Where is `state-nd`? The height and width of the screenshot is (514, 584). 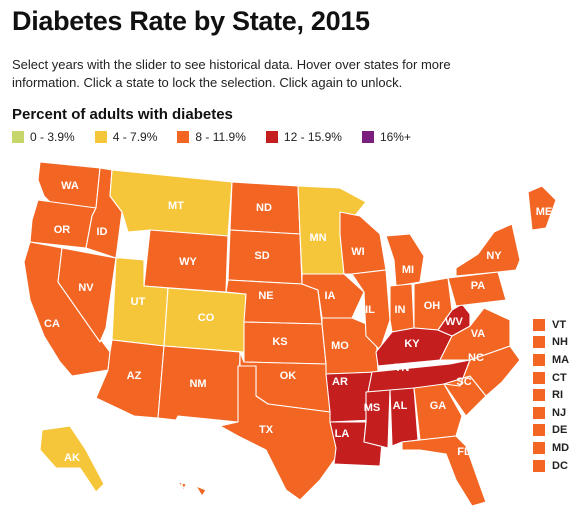
state-nd is located at coordinates (265, 208).